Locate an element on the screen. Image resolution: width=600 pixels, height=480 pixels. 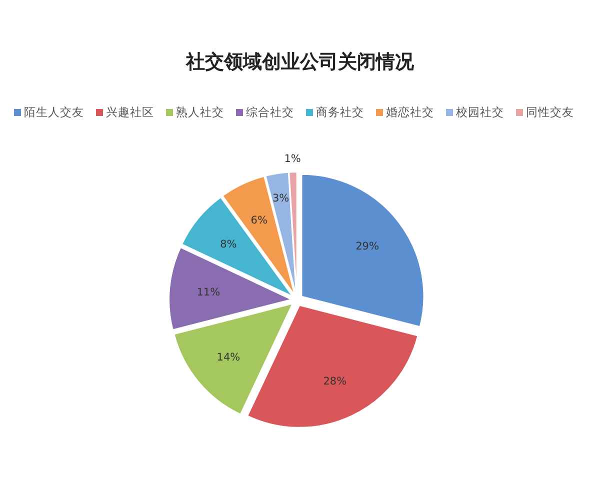
legend-label: 校园社交 is located at coordinates (479, 112).